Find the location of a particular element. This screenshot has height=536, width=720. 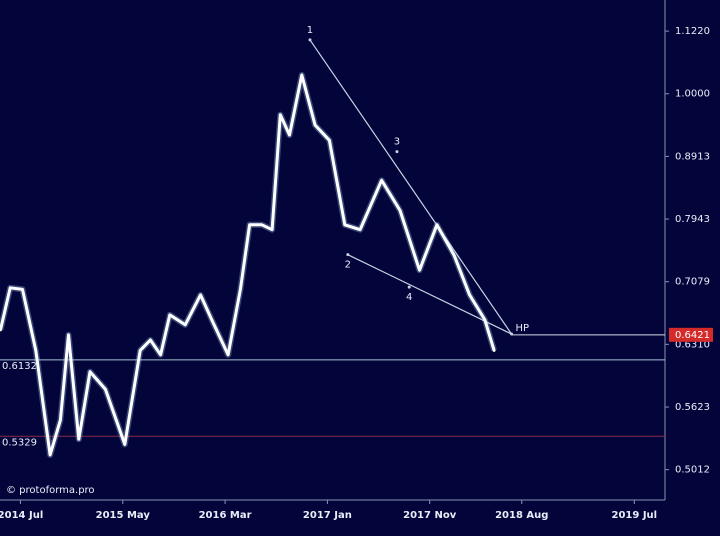

x-tick-label: 2018 Aug is located at coordinates (521, 515).